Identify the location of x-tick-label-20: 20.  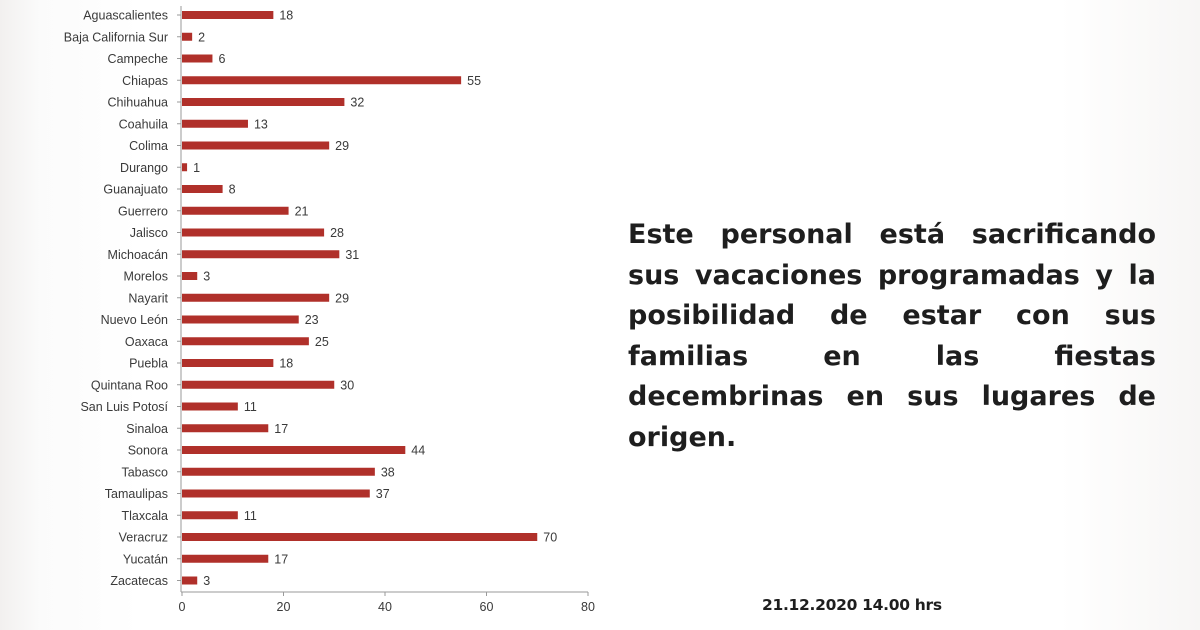
(284, 607).